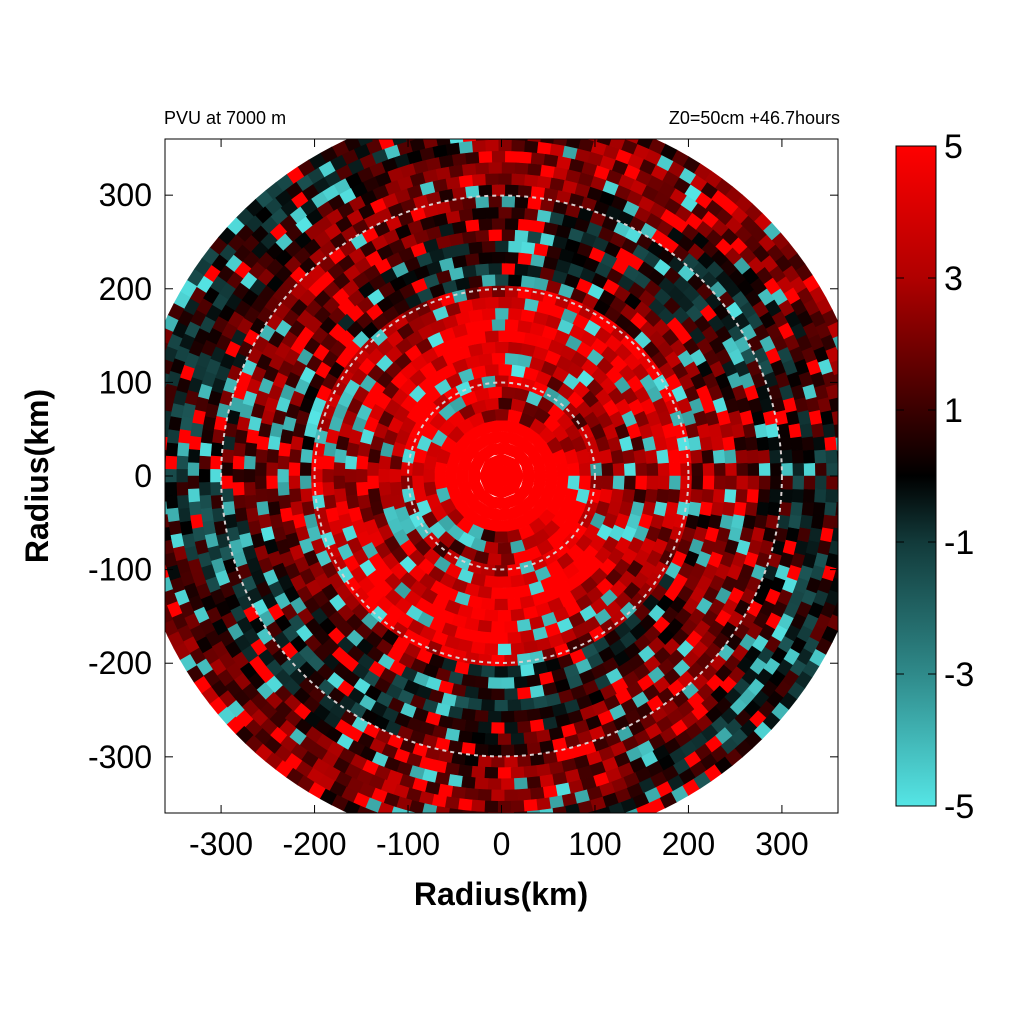 This screenshot has width=1024, height=1024. I want to click on colorbar-ticks: 5 3 1 -1 -3 -5, so click(935, 477).